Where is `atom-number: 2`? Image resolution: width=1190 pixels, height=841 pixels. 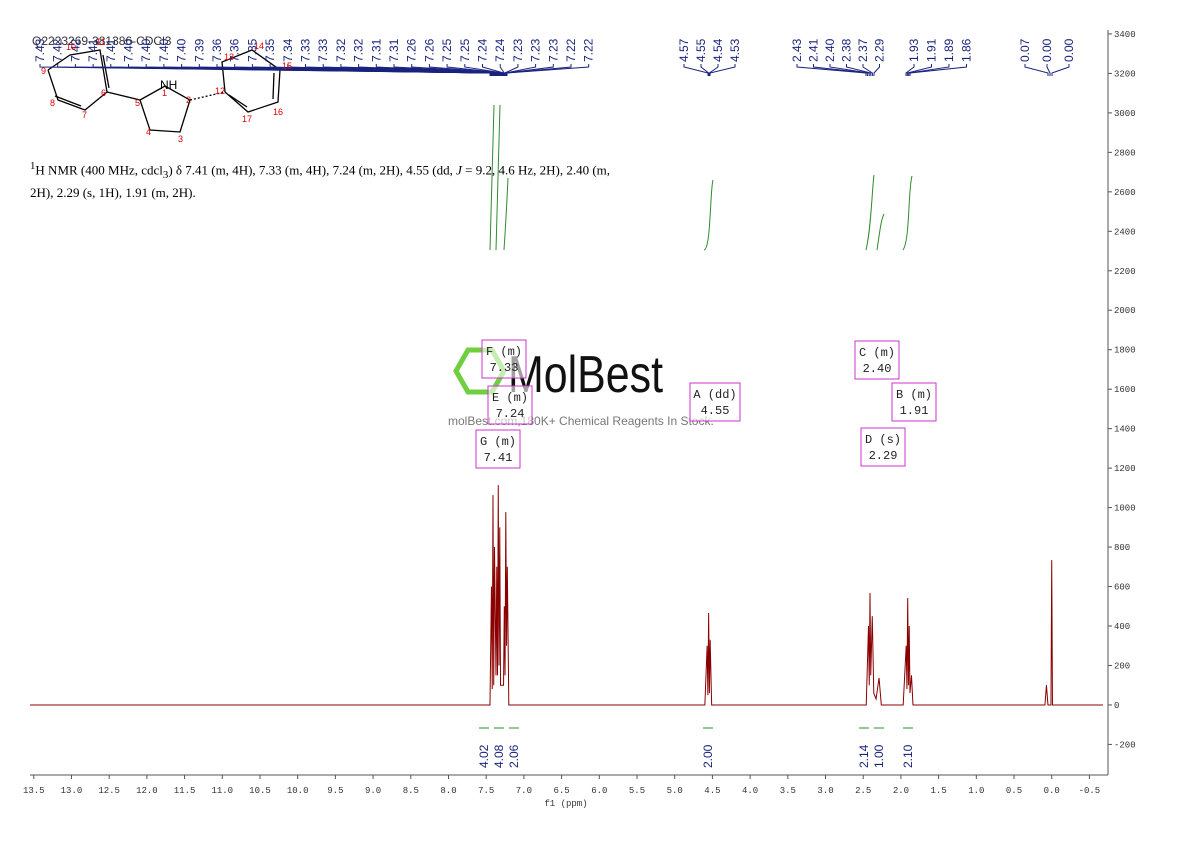 atom-number: 2 is located at coordinates (188, 100).